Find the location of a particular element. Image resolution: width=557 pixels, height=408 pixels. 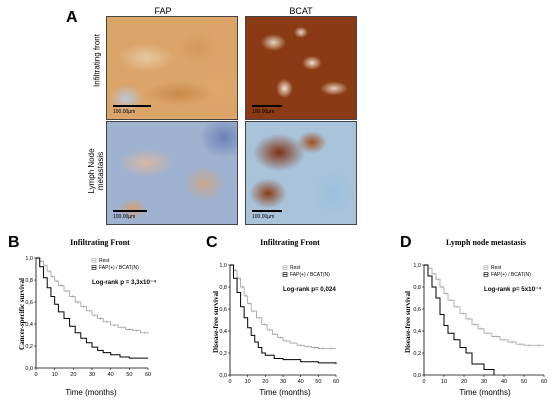

chart-b-title: Infiltrating Front is located at coordinates (100, 242).